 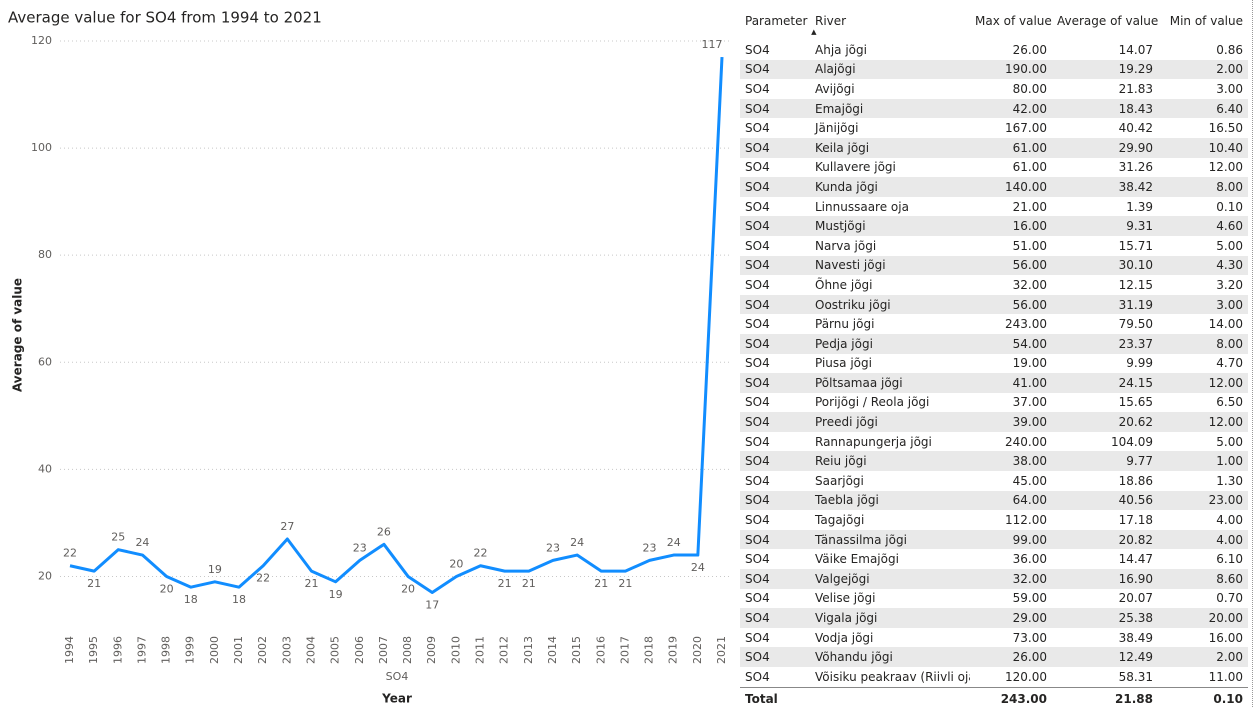 What do you see at coordinates (1105, 187) in the screenshot?
I see `table-cell: 38.42` at bounding box center [1105, 187].